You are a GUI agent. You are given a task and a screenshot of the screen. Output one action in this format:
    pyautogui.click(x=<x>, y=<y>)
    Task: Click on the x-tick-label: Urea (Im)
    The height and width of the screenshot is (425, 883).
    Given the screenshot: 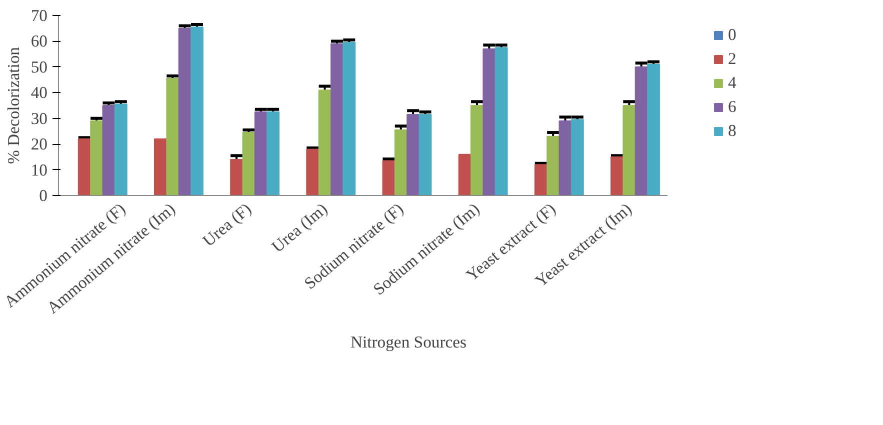 What is the action you would take?
    pyautogui.click(x=299, y=227)
    